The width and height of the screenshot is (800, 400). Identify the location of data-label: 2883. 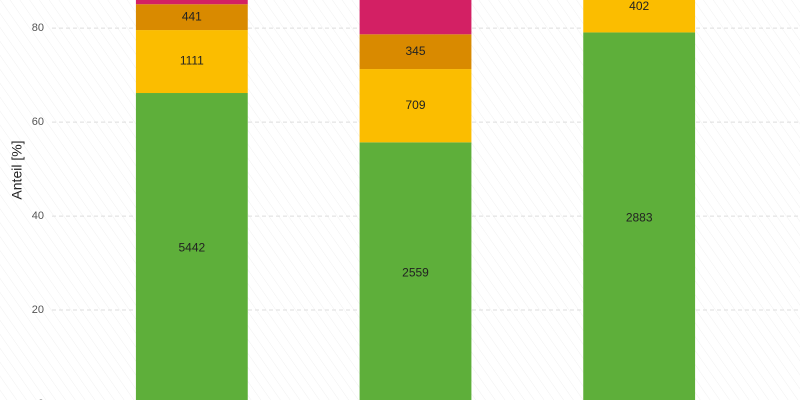
(639, 217).